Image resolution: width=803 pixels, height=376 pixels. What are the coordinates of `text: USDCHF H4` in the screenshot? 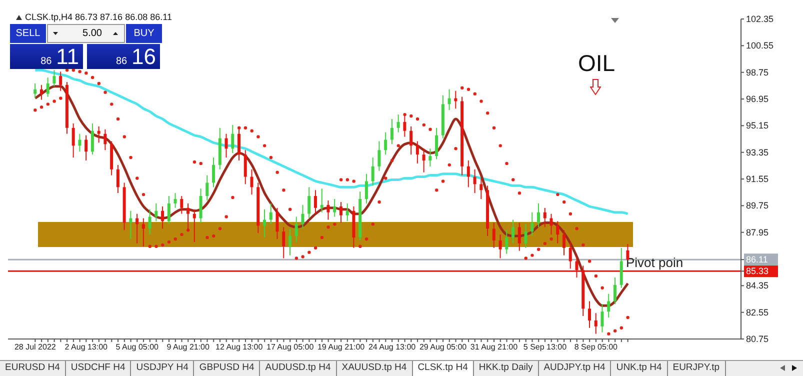 It's located at (99, 368).